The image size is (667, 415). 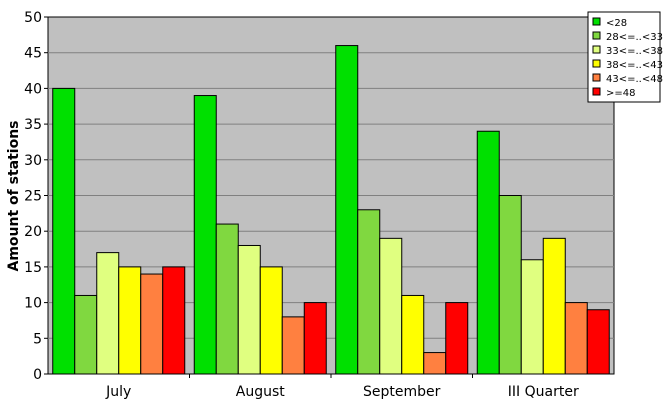 I want to click on y-tick-label: 0, so click(x=37, y=375).